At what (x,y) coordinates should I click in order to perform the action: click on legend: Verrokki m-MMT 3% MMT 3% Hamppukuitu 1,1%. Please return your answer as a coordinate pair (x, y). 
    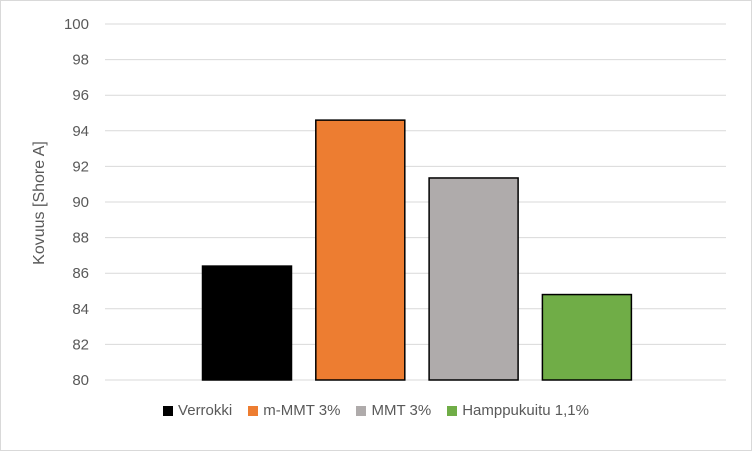
    Looking at the image, I should click on (376, 410).